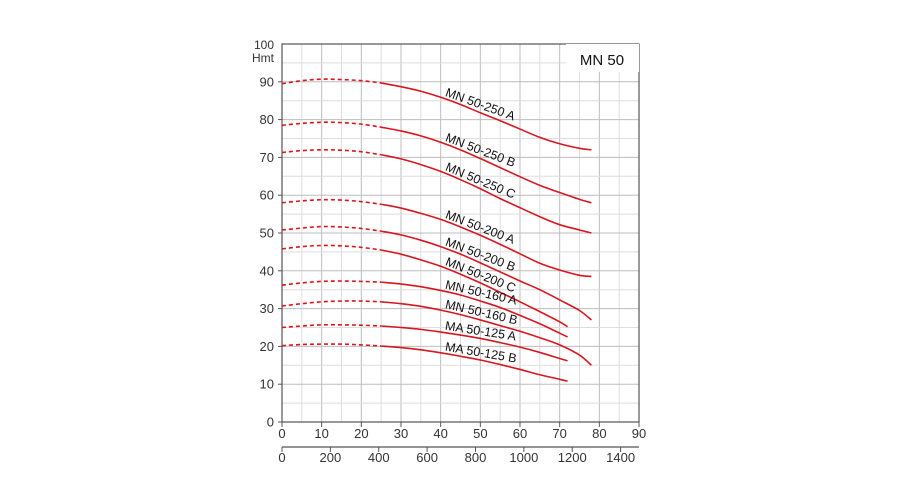 This screenshot has height=500, width=900. Describe the element at coordinates (401, 433) in the screenshot. I see `x-tick-label: 30` at that location.